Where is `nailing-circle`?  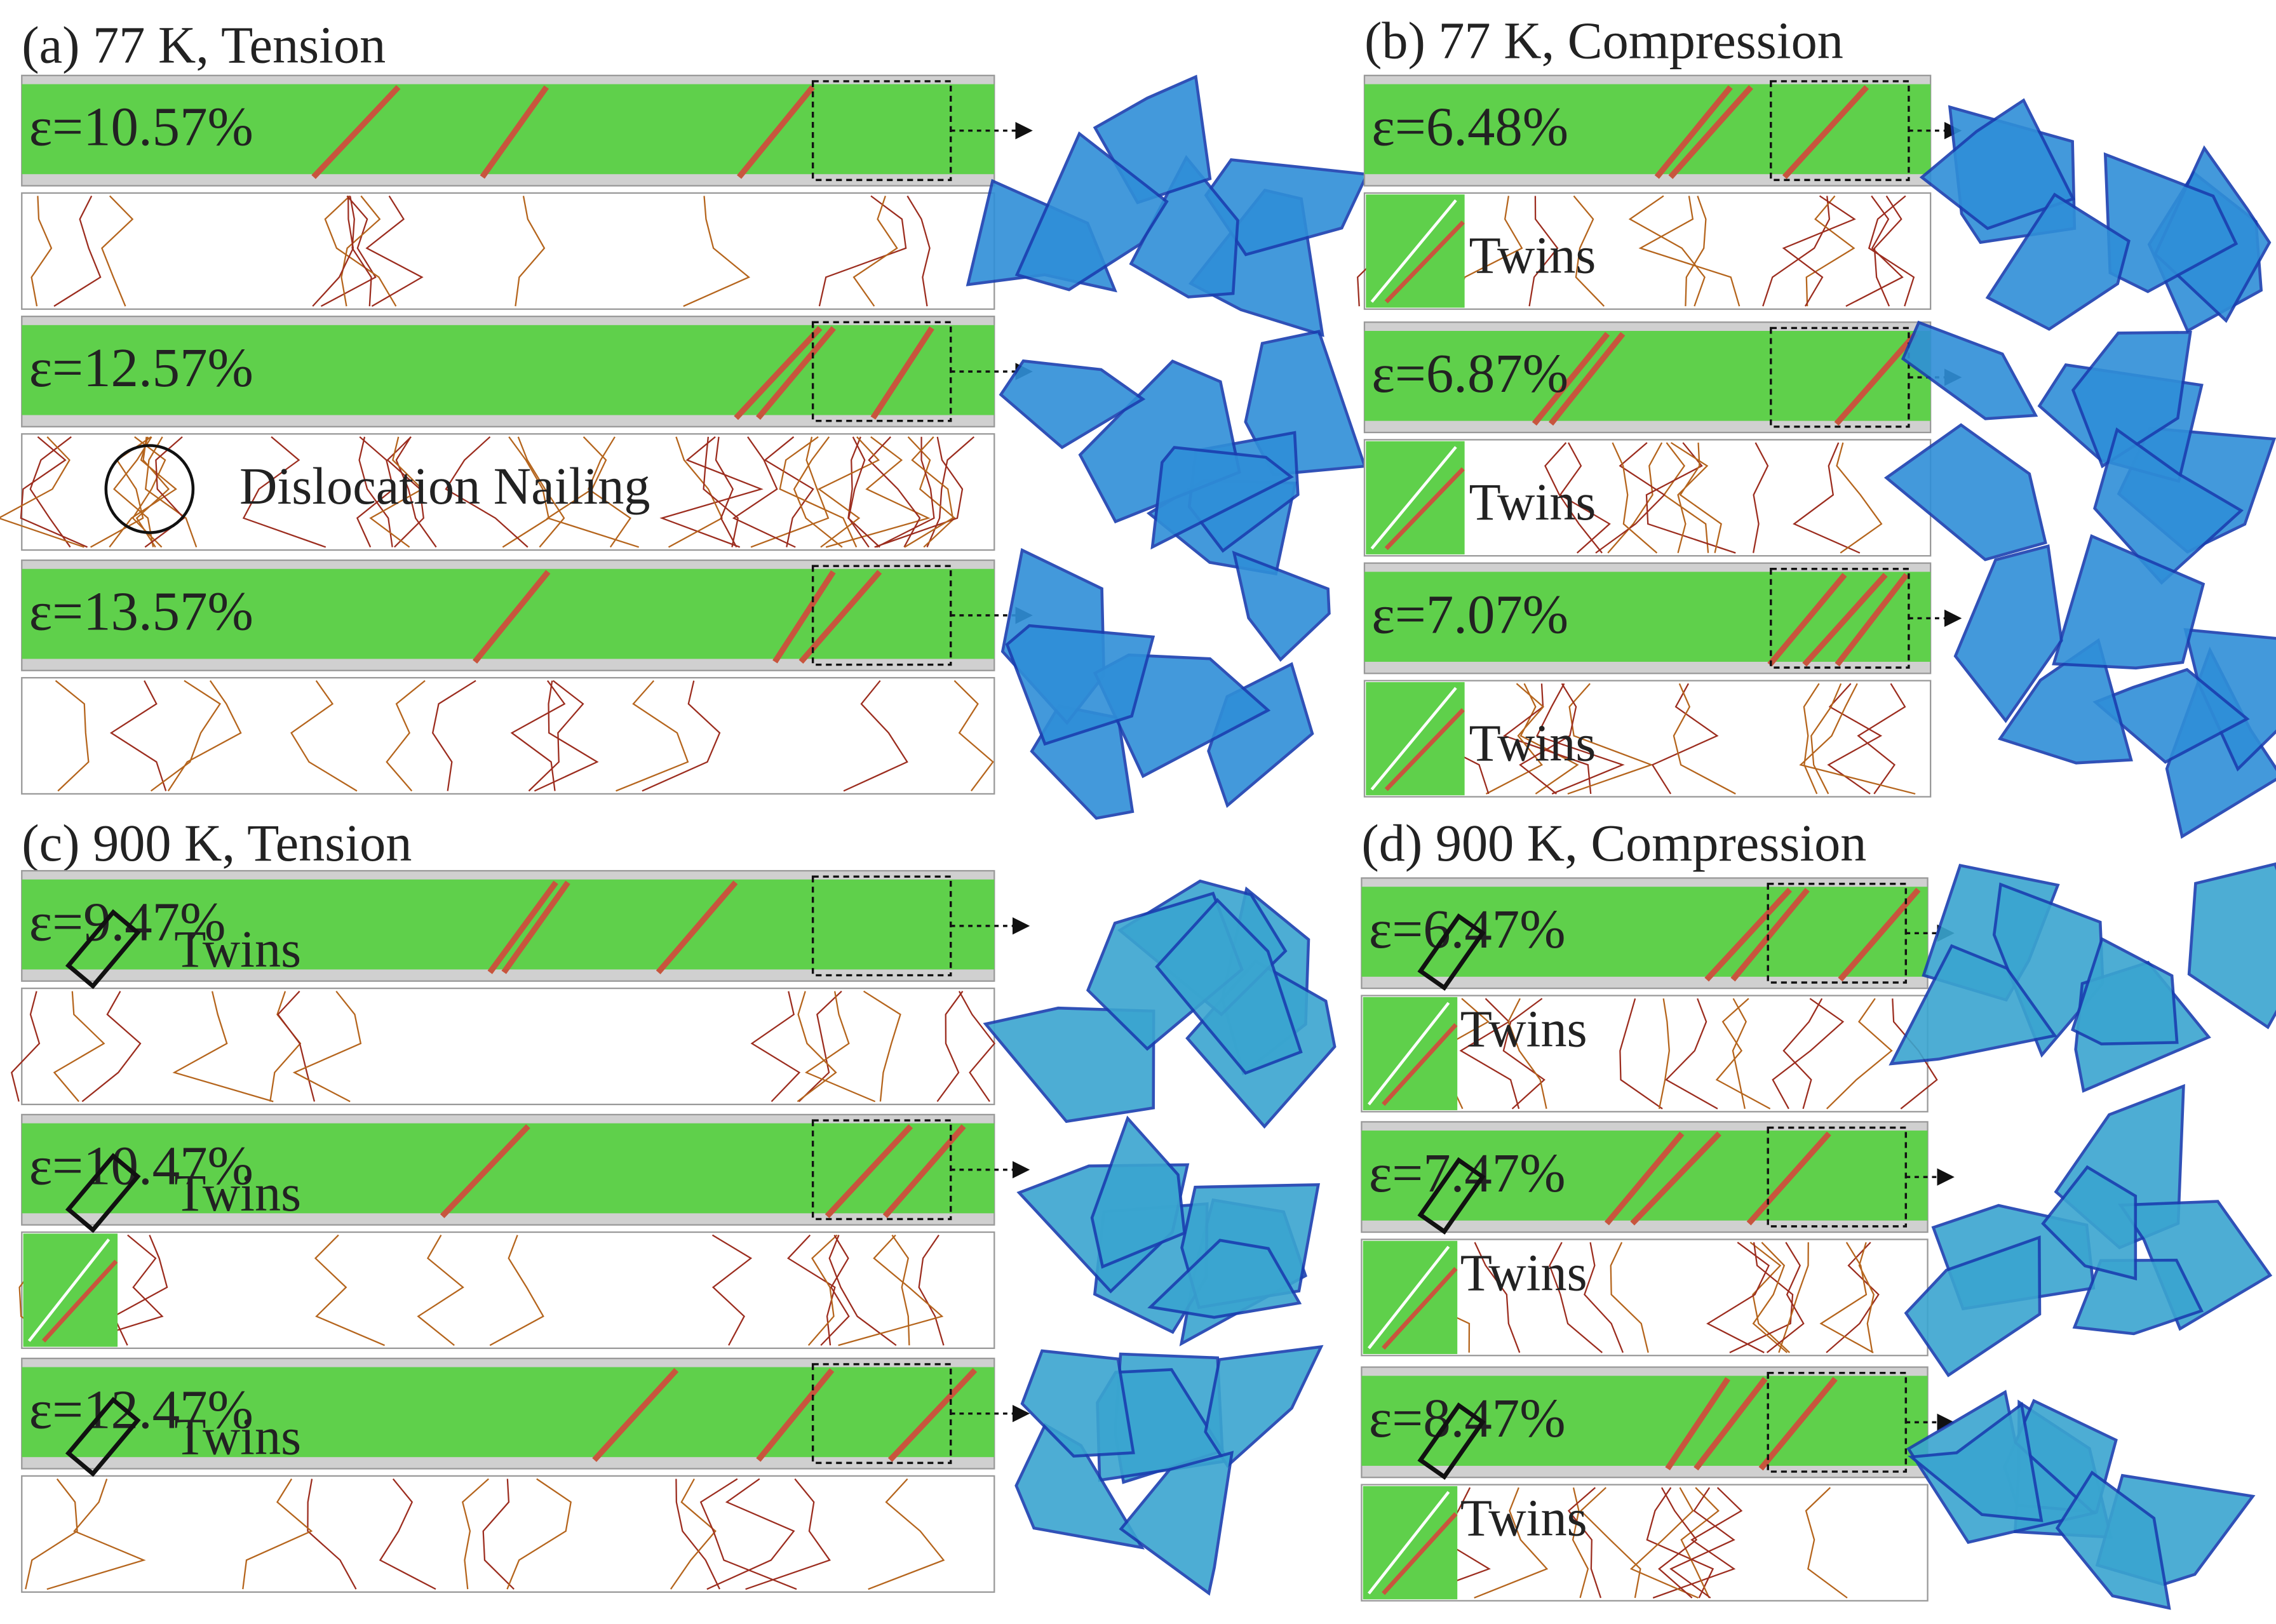
nailing-circle is located at coordinates (149, 489).